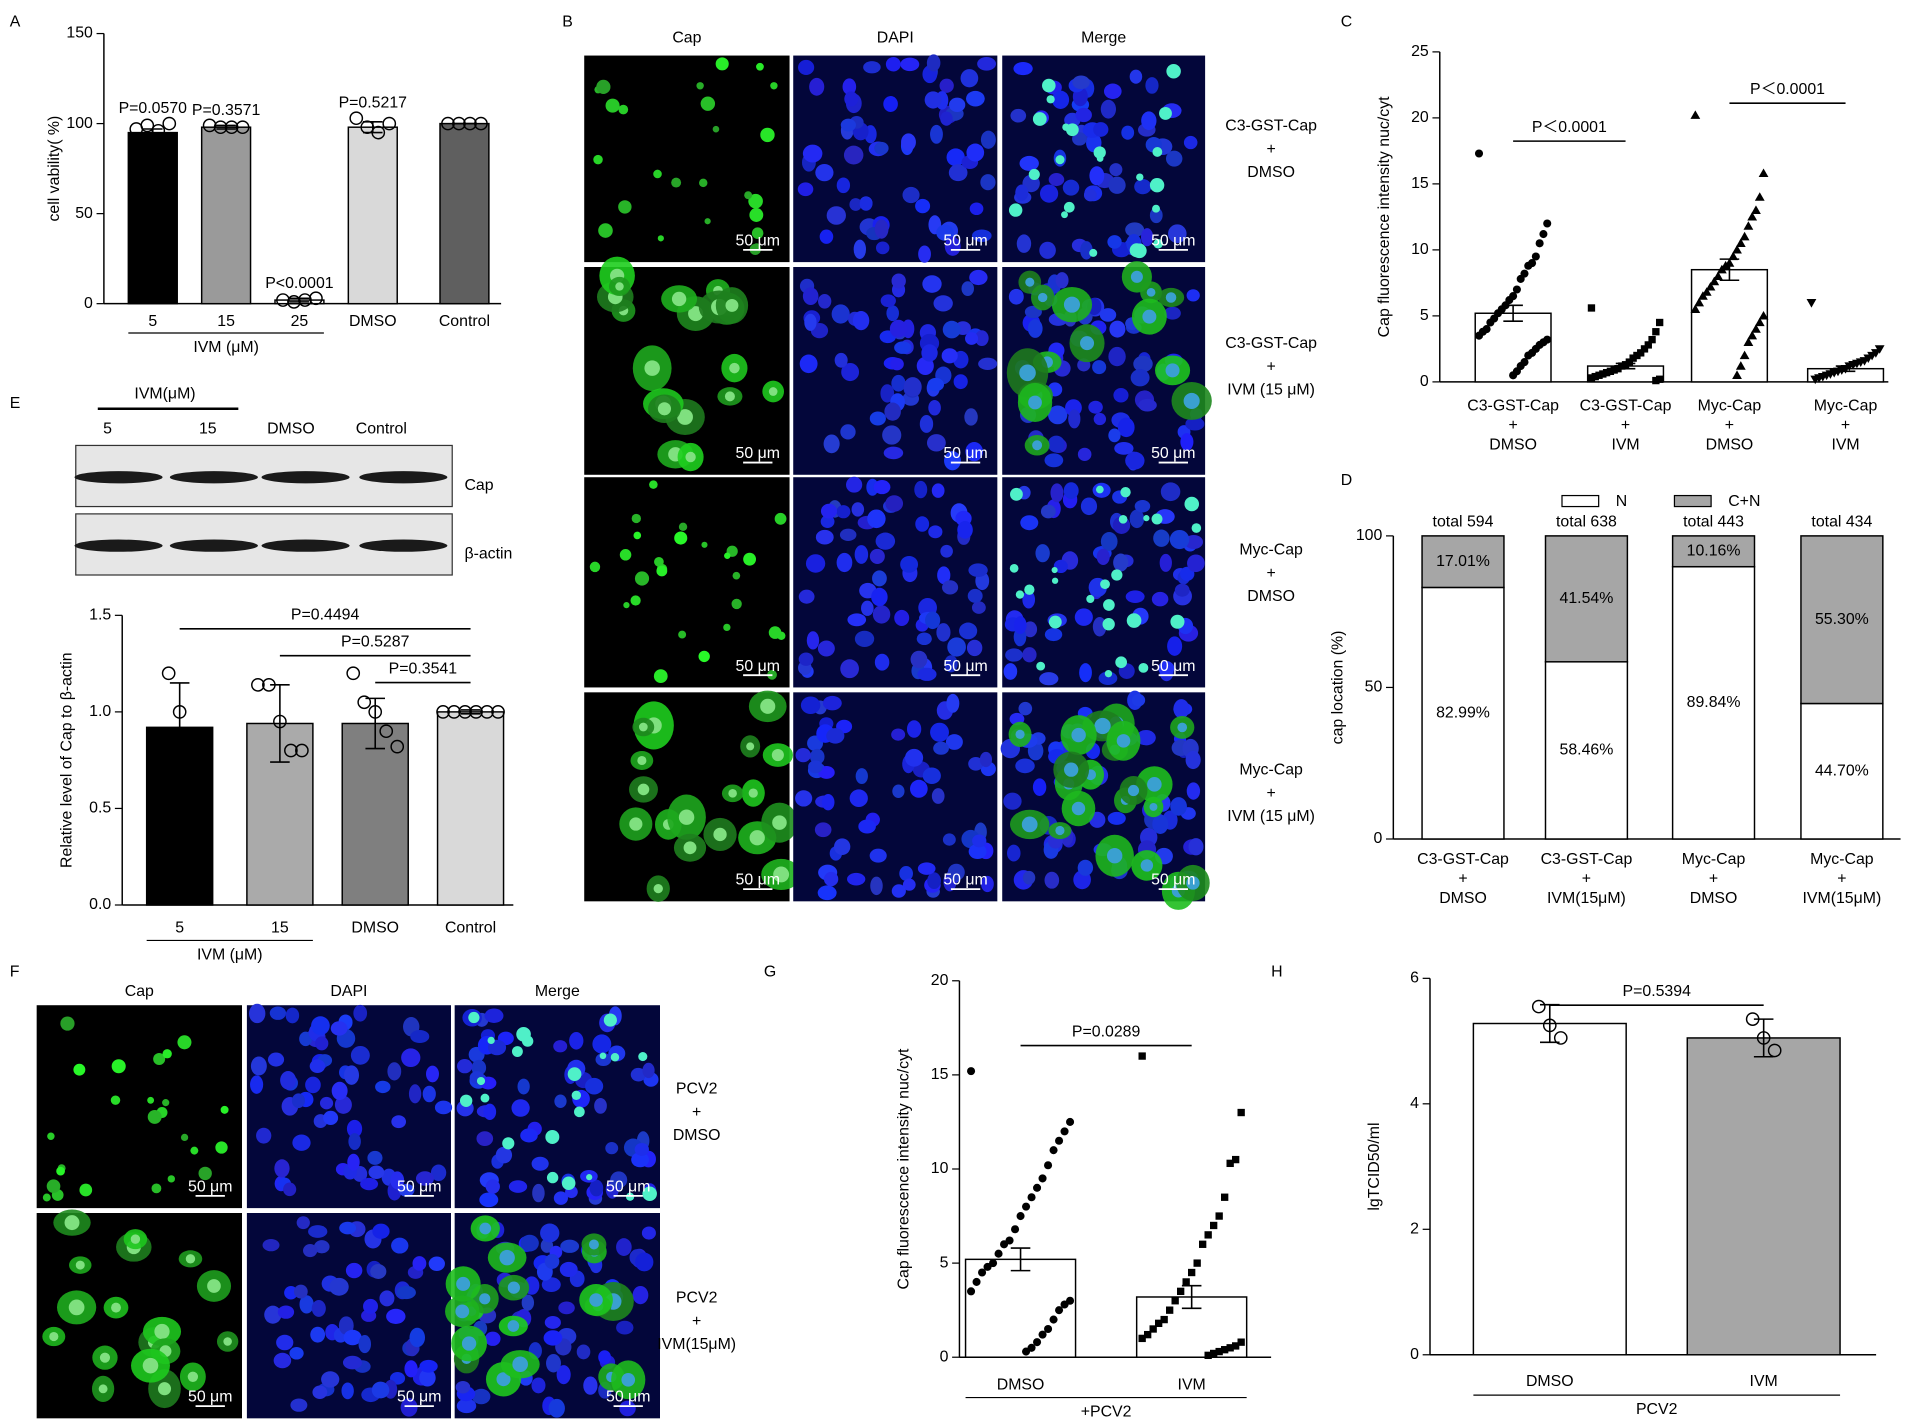  Describe the element at coordinates (1625, 366) in the screenshot. I see `error-bar` at that location.